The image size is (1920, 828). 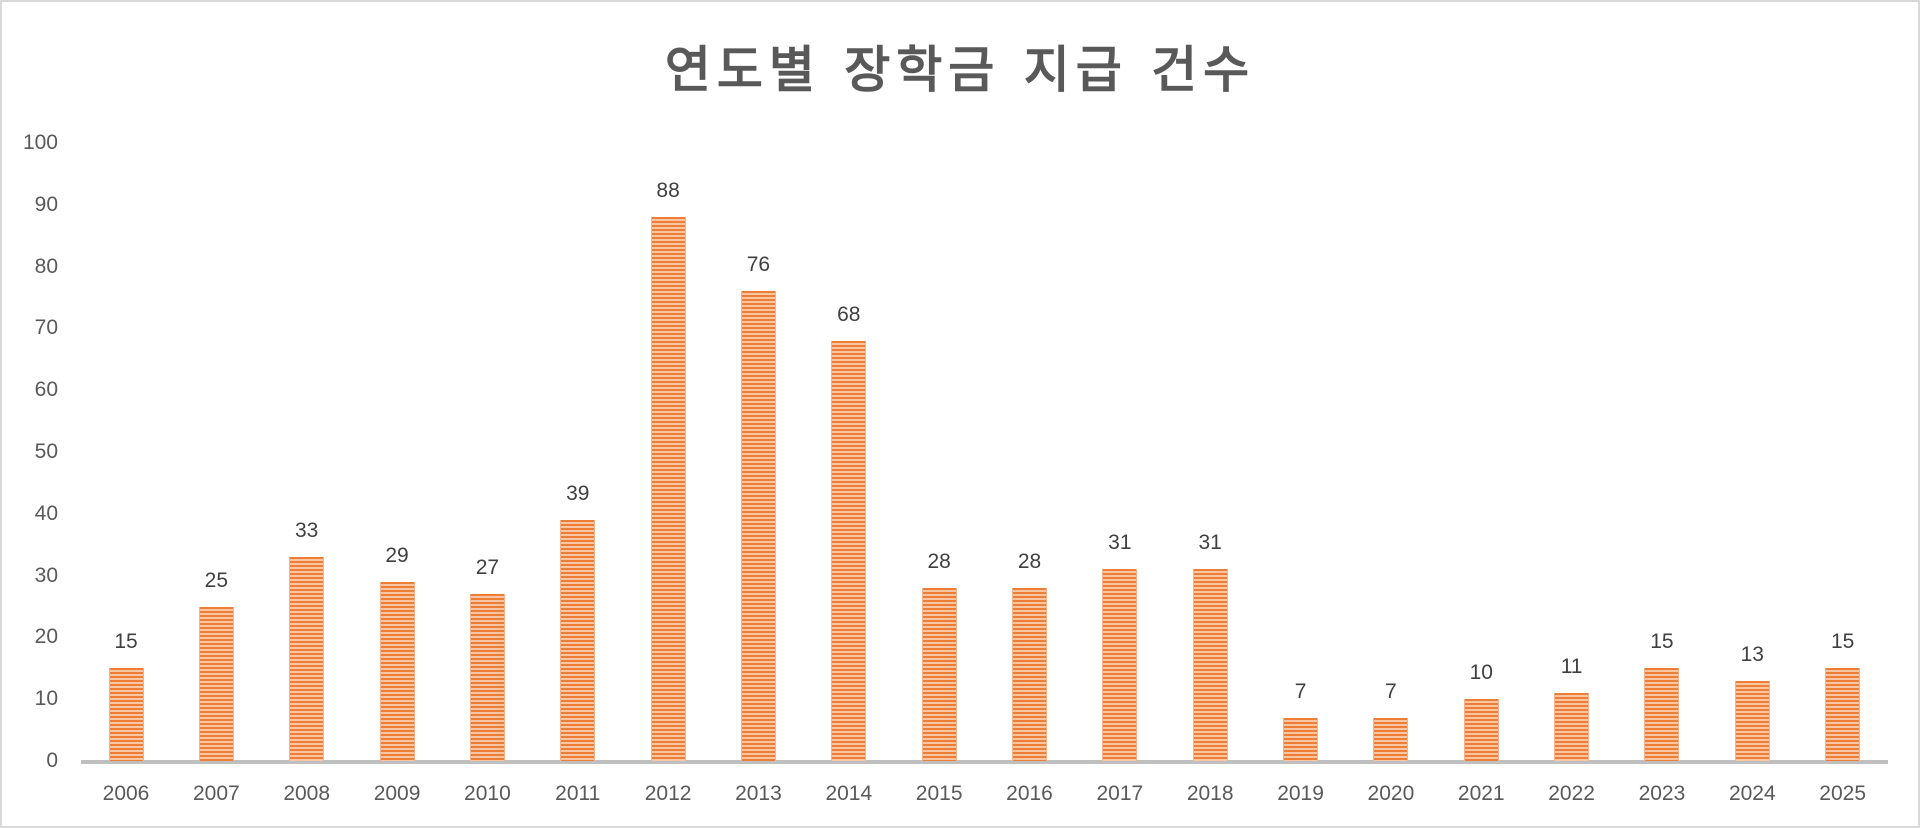 I want to click on data-label: 13, so click(x=1752, y=654).